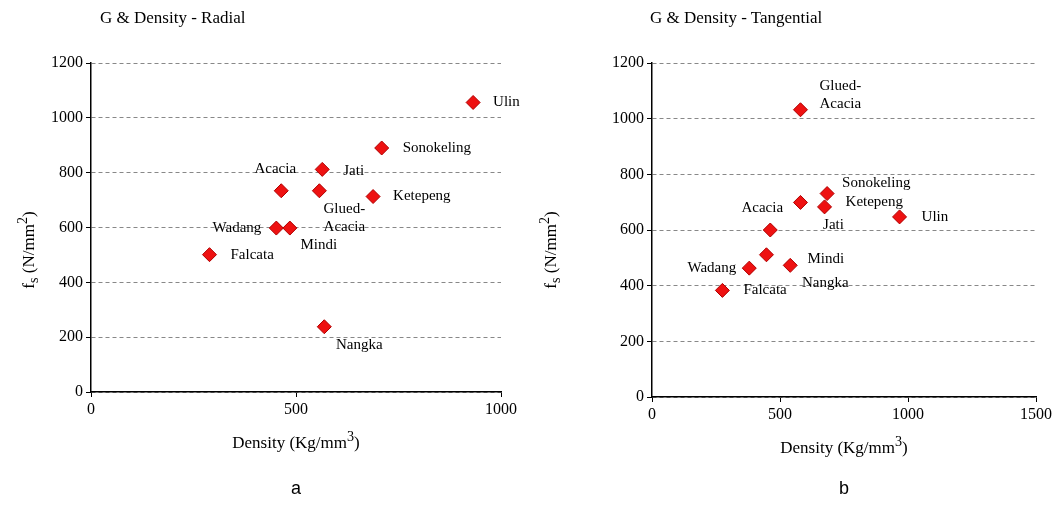  I want to click on x-tick-label: 1500, so click(1036, 413).